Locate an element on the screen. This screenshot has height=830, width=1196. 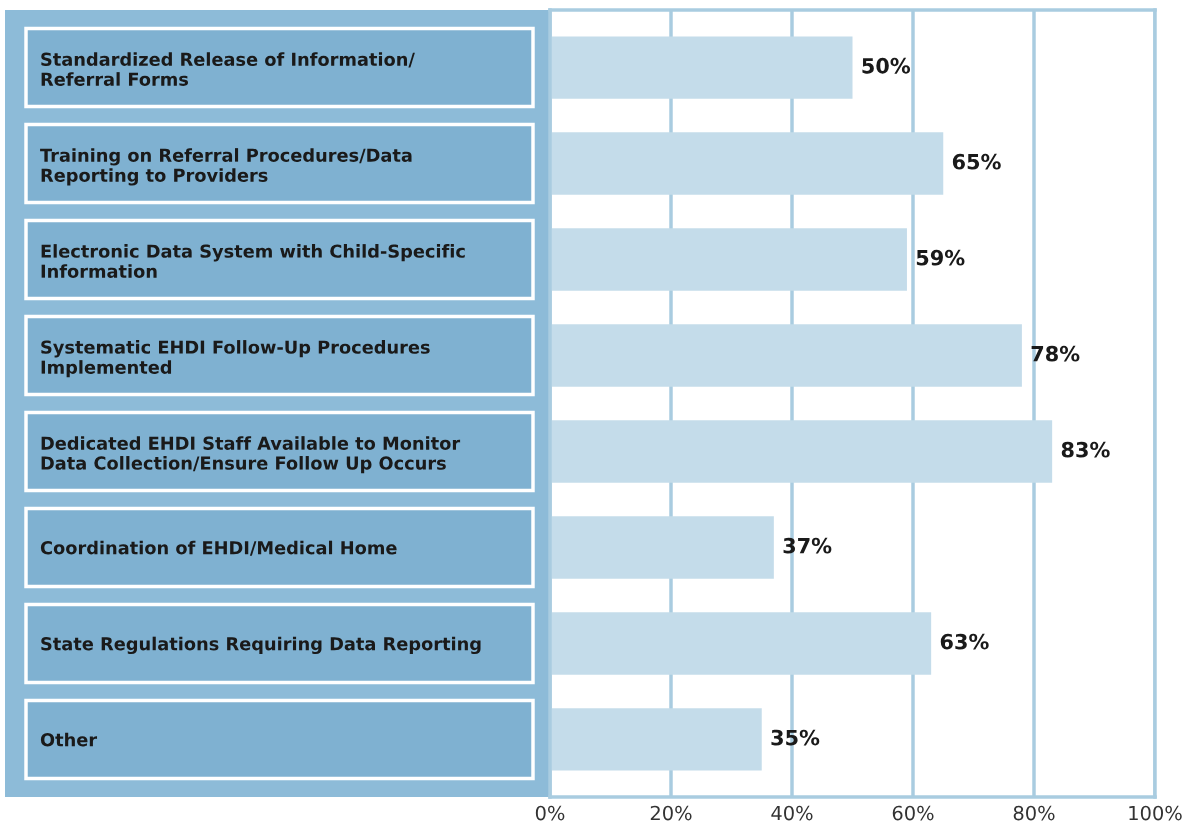
y-tick-label: Training on Referral Procedures/Data Reporting to Providers is located at coordinates (226, 167).